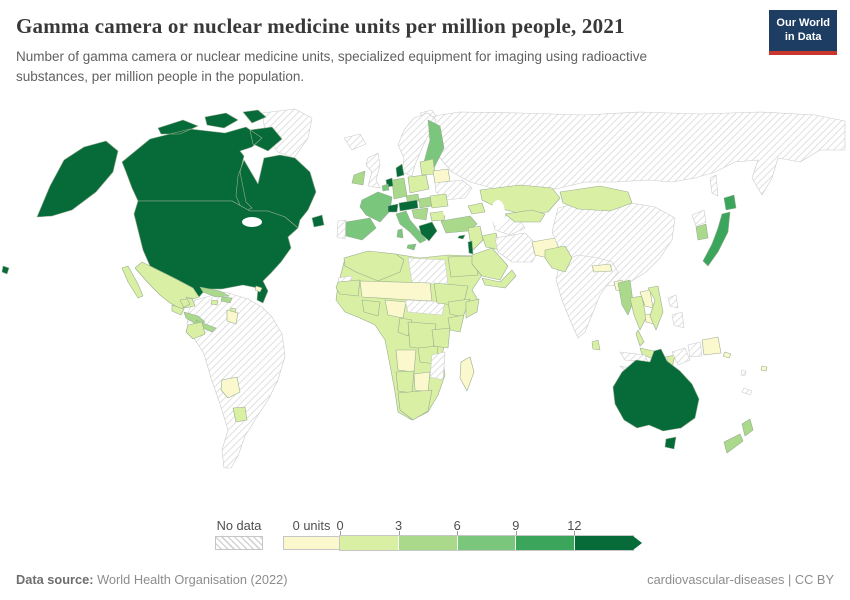 The image size is (850, 600). What do you see at coordinates (406, 361) in the screenshot?
I see `country-angola` at bounding box center [406, 361].